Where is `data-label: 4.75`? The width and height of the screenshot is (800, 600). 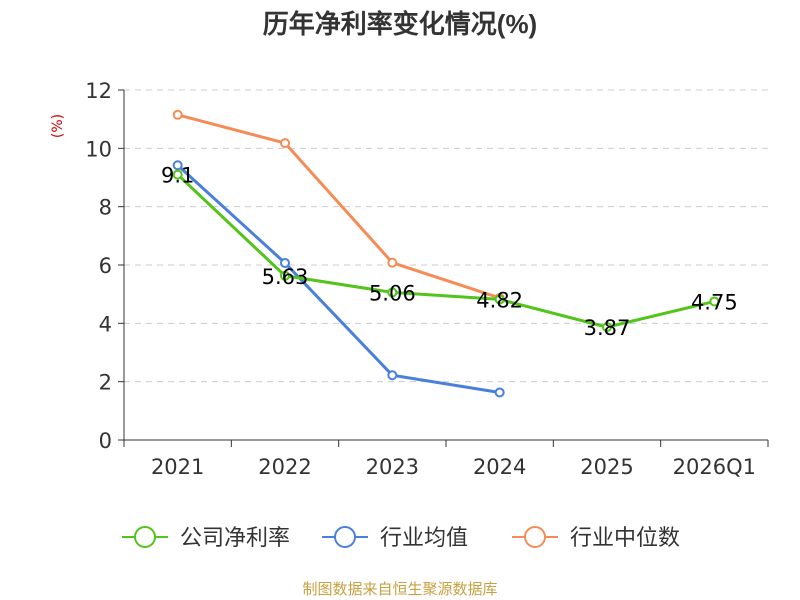 data-label: 4.75 is located at coordinates (714, 302).